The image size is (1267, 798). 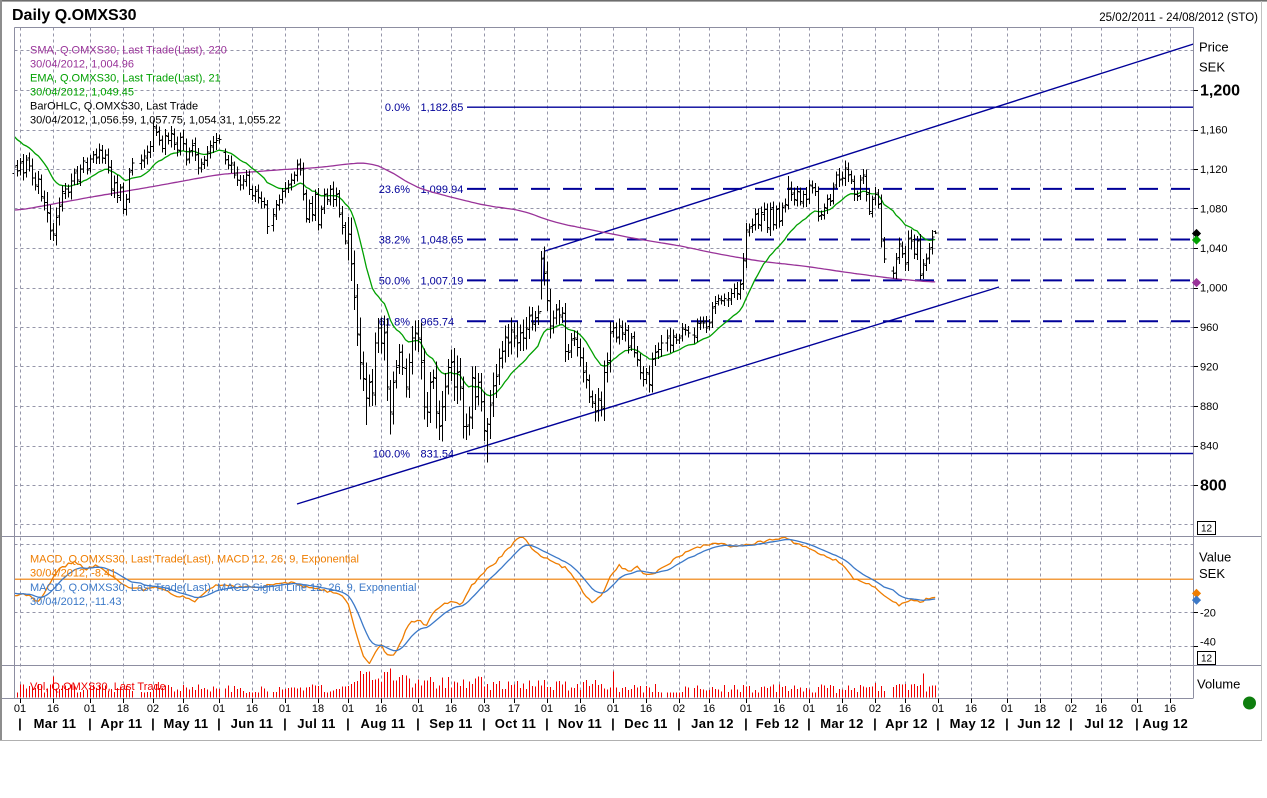 I want to click on svg-text: BarOHLC, Q.OMXS30, Last Trade, so click(x=114, y=106).